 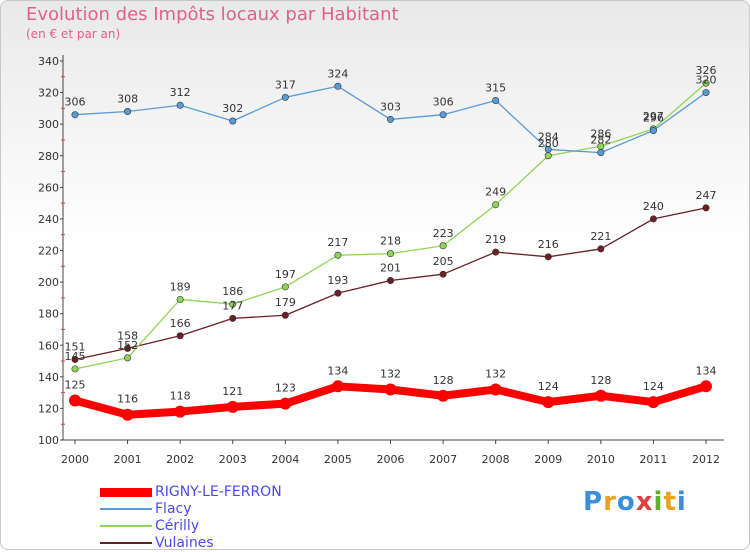 What do you see at coordinates (548, 459) in the screenshot?
I see `x-tick-label: 2009` at bounding box center [548, 459].